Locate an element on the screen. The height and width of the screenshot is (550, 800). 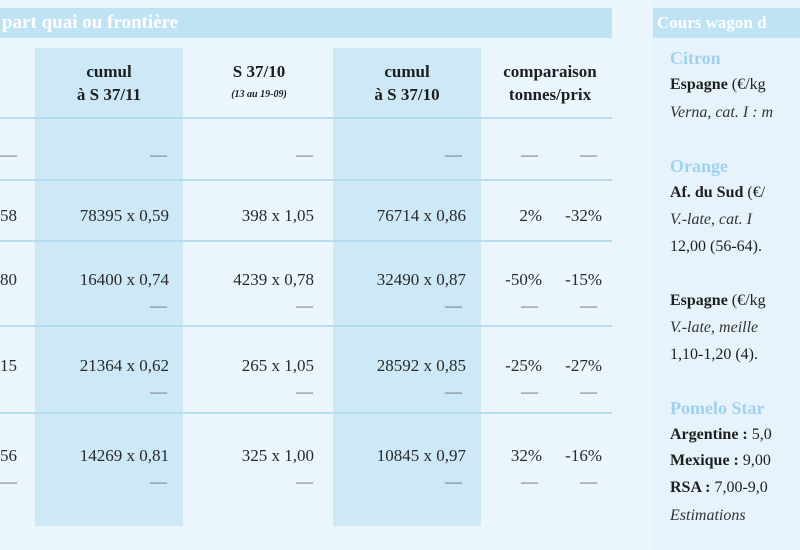
cell-cumul-2010: 32490 x 0,87 is located at coordinates (421, 279).